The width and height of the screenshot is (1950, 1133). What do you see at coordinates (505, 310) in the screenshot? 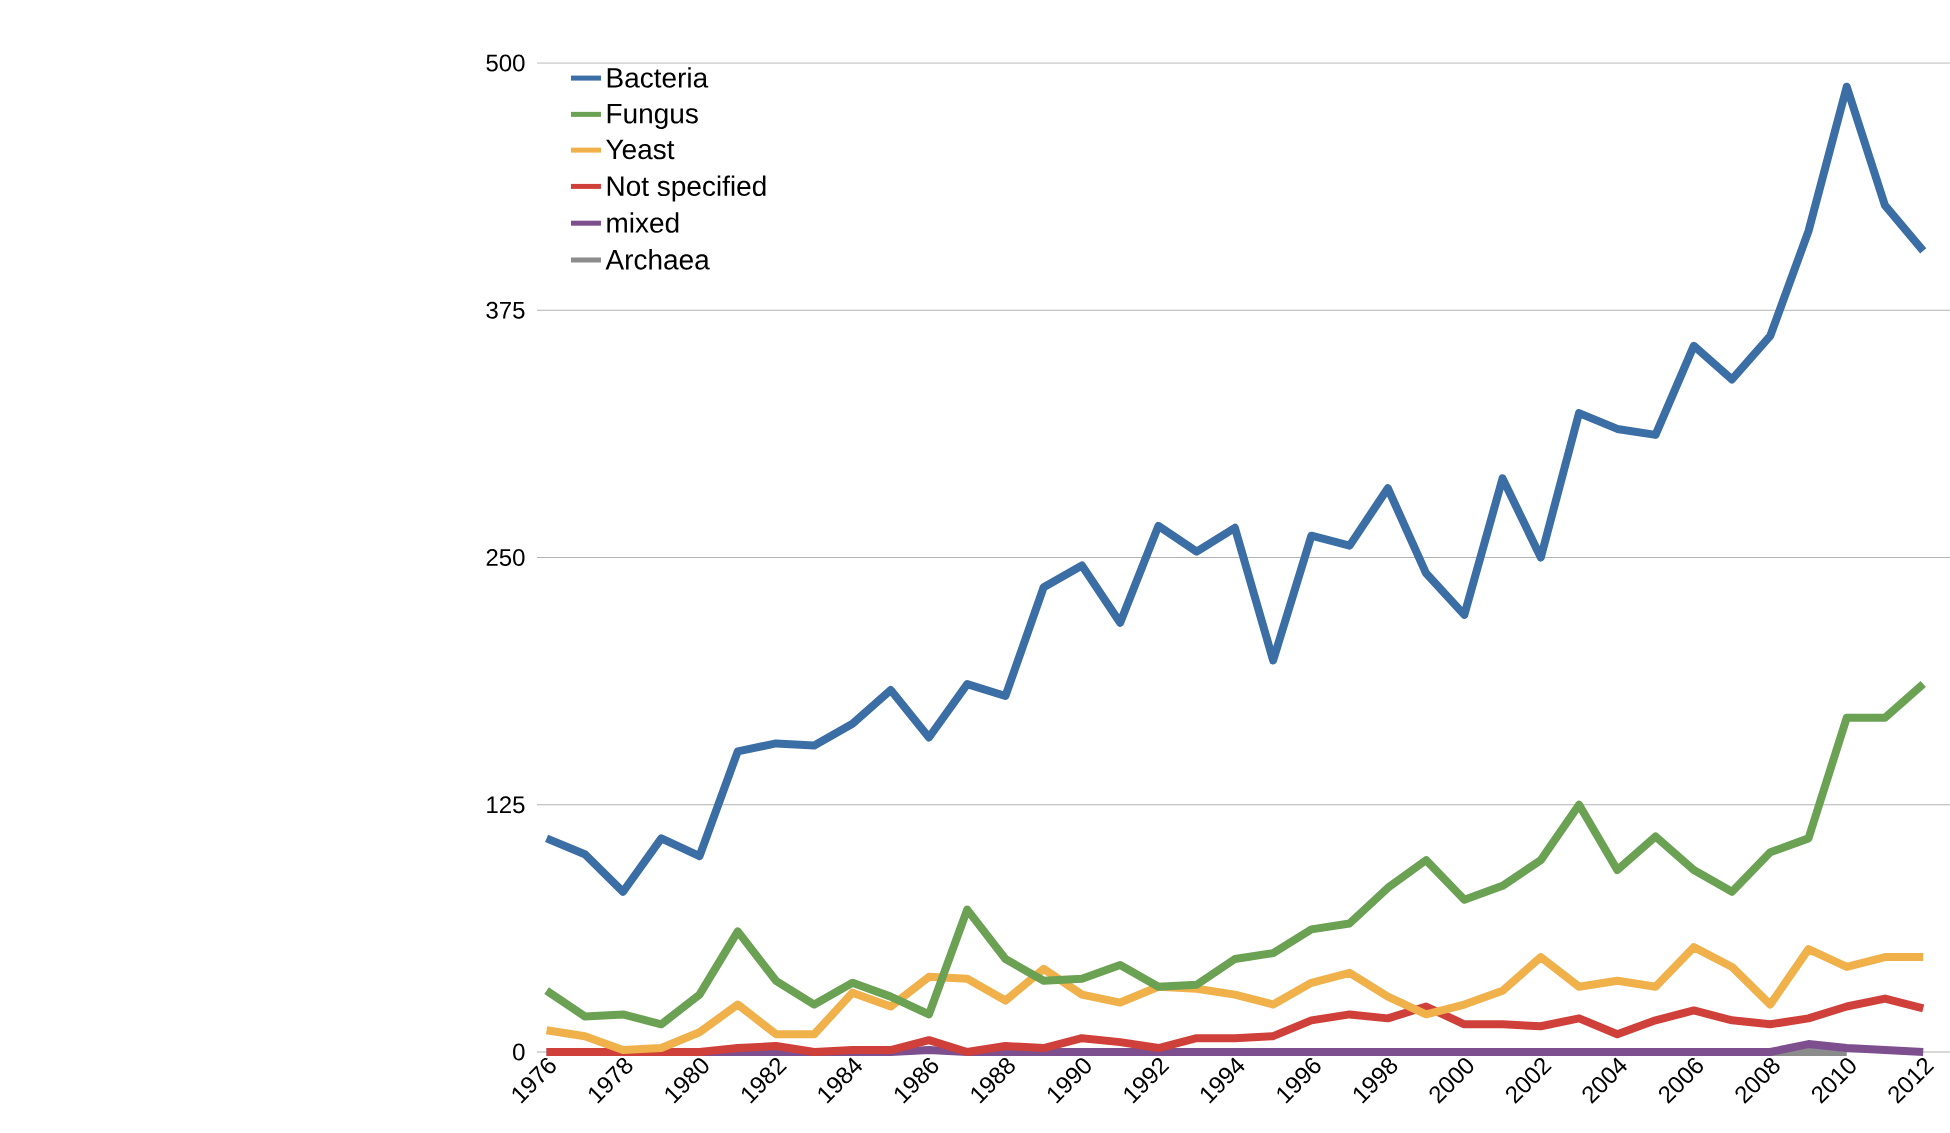
I see `y-tick-label: 375` at bounding box center [505, 310].